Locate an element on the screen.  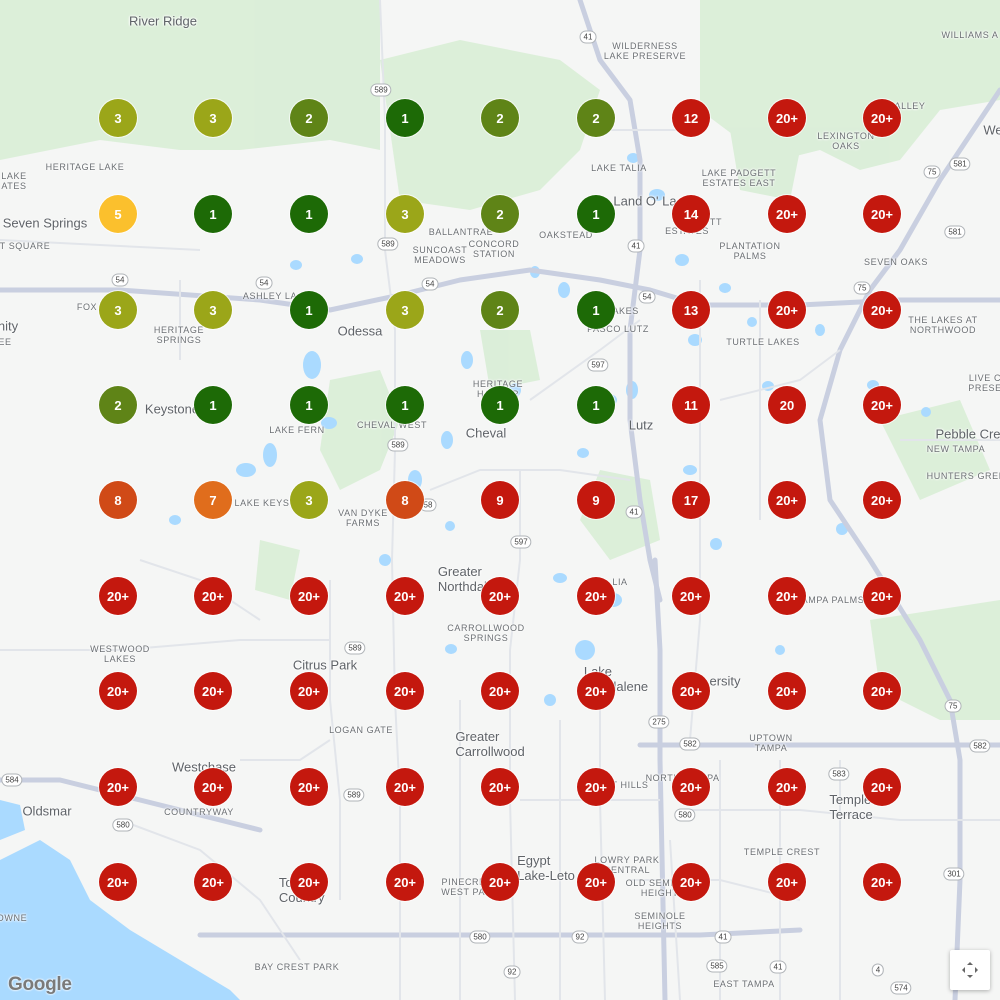
rank-pin: 14 is located at coordinates (691, 214).